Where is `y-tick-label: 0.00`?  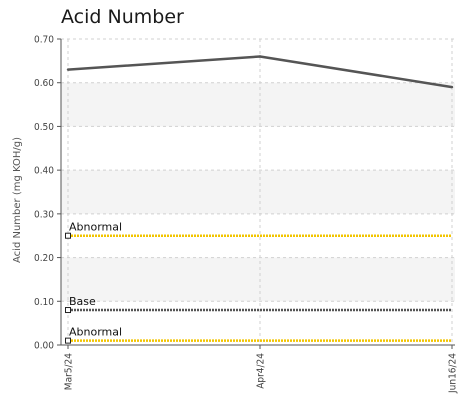 y-tick-label: 0.00 is located at coordinates (44, 346).